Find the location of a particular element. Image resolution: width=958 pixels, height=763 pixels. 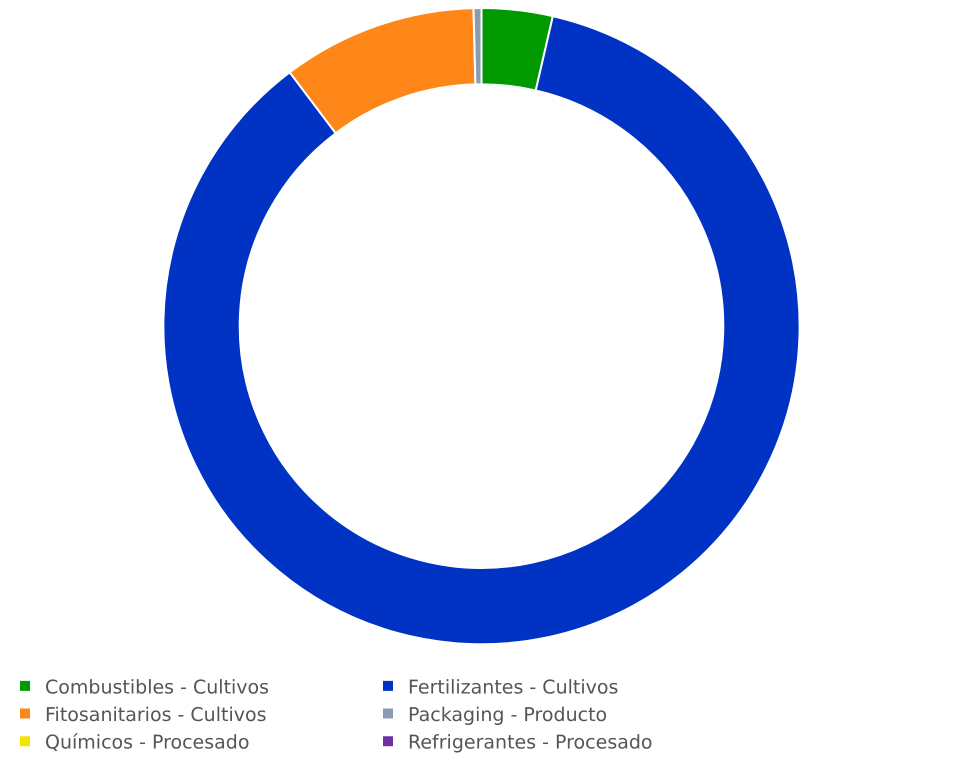

legend-label: Fertilizantes - Cultivos is located at coordinates (513, 687).